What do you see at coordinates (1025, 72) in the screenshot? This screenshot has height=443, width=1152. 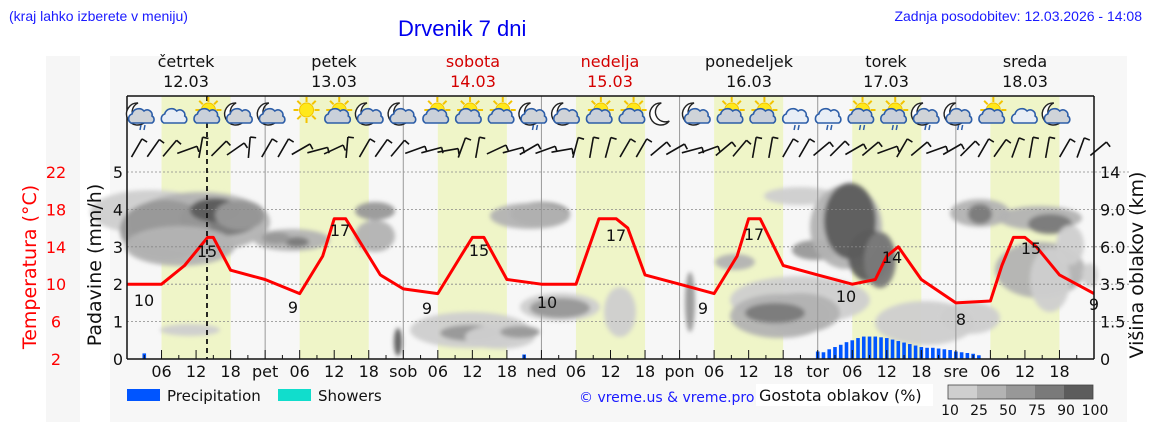 I see `day-label-6: sreda 18.03` at bounding box center [1025, 72].